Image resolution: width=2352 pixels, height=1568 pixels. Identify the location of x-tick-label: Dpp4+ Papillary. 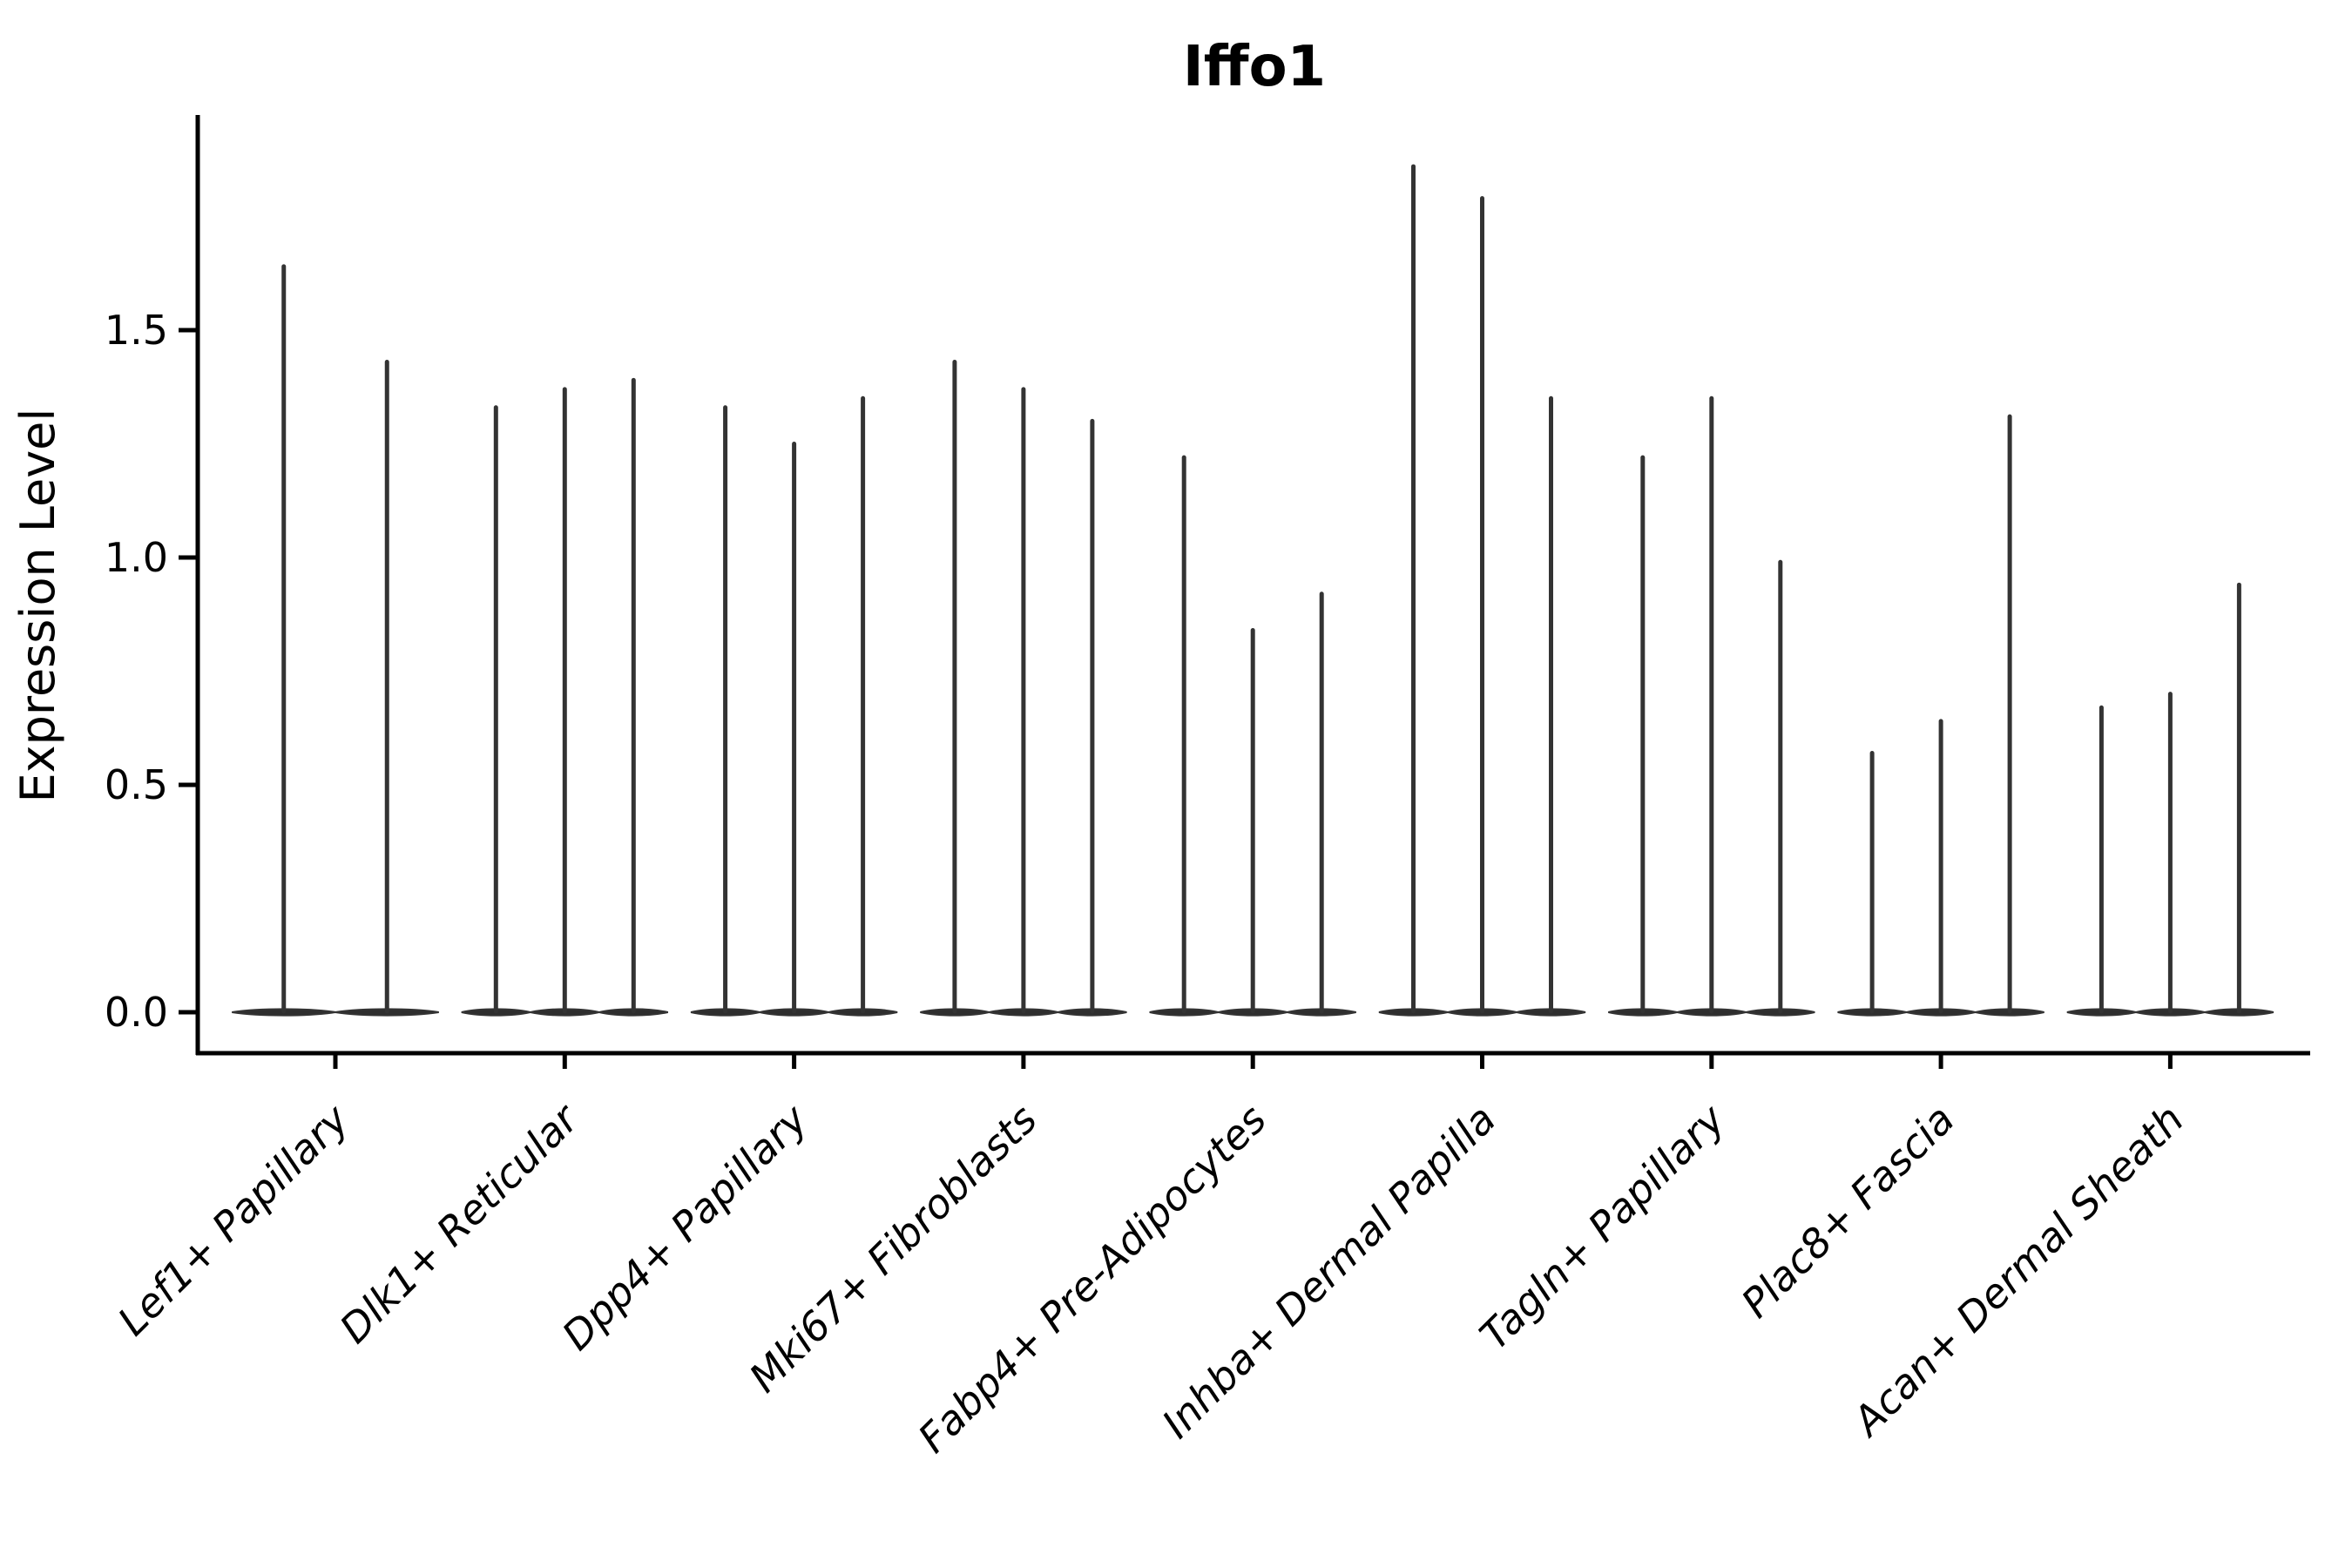
(685, 1227).